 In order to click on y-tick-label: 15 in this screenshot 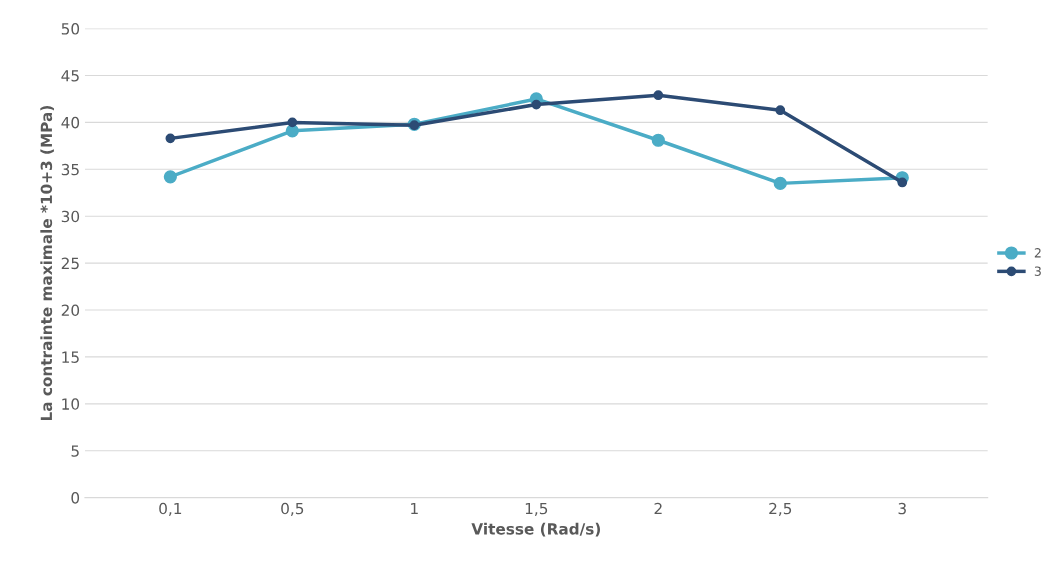, I will do `click(70, 357)`.